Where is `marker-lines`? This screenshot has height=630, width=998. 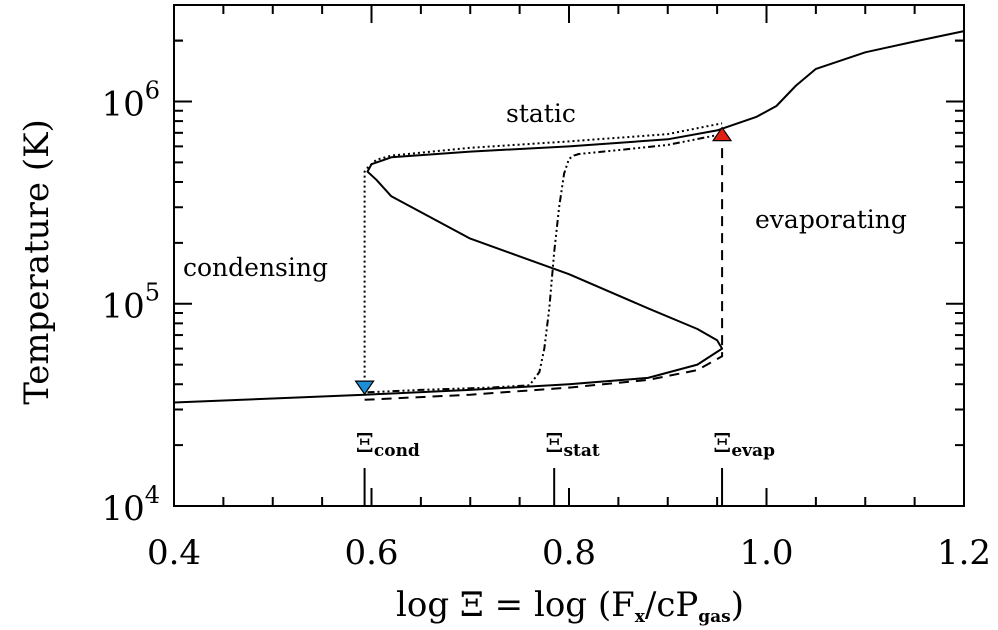 marker-lines is located at coordinates (543, 487).